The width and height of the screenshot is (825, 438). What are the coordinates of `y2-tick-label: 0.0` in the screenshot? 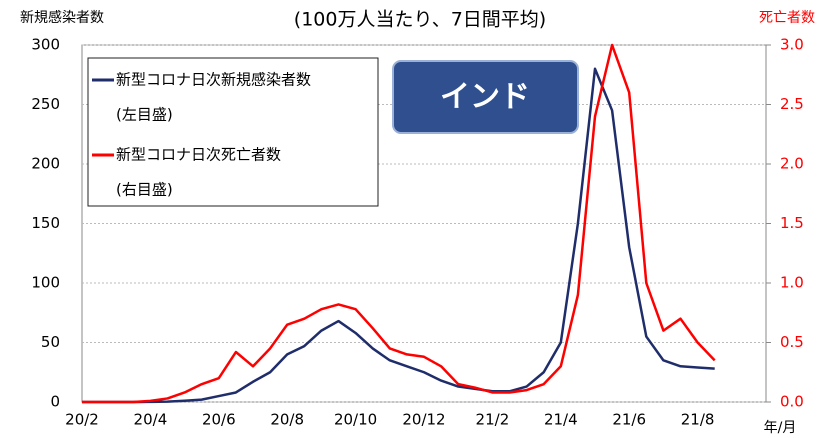 It's located at (792, 402).